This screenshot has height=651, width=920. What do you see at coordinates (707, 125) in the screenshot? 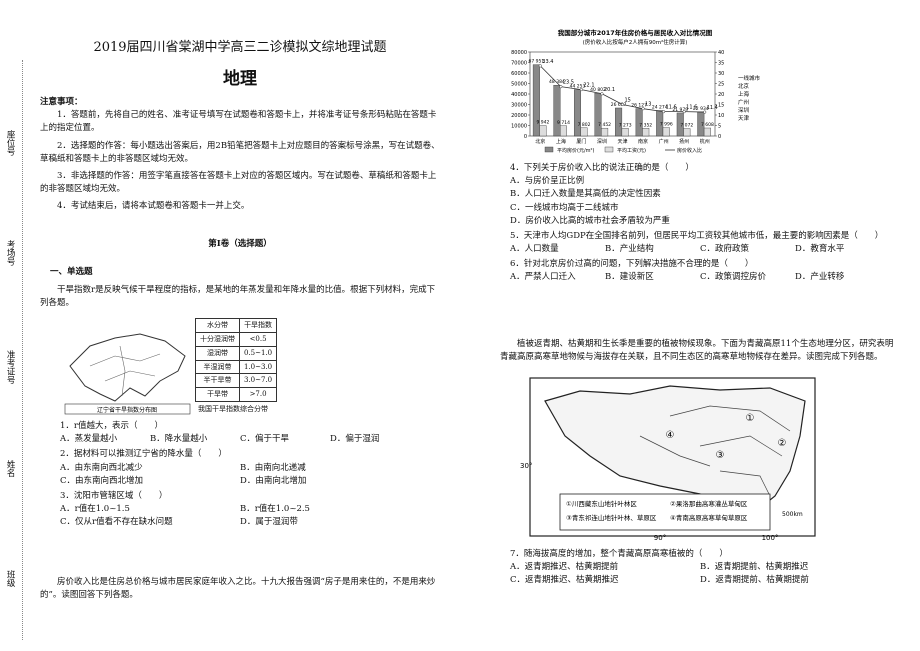
I see `value-label: 7 608` at bounding box center [707, 125].